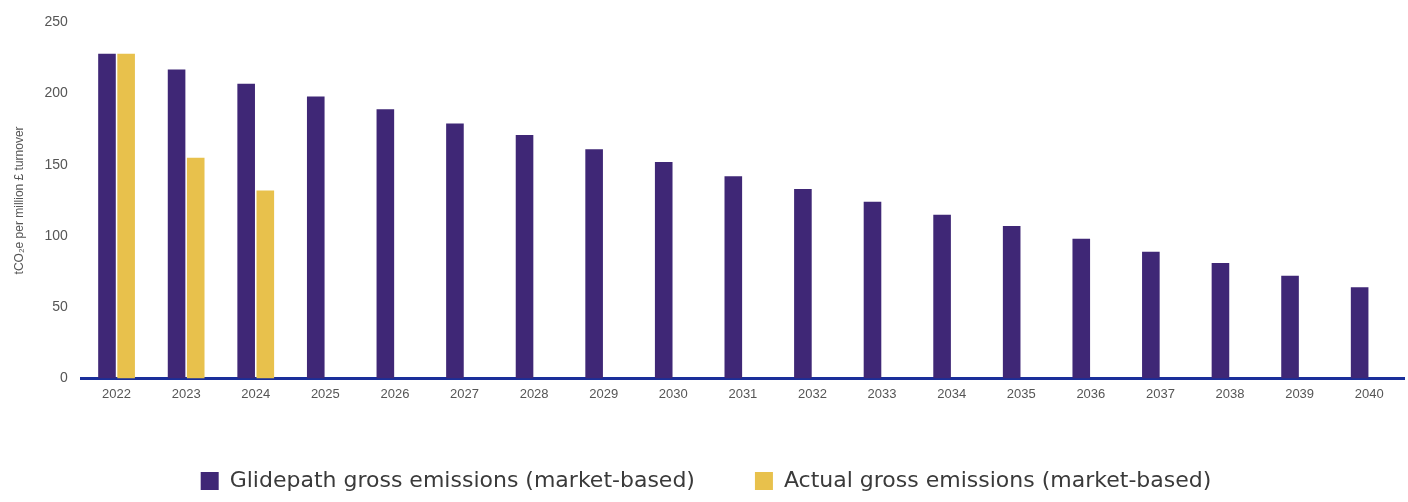  What do you see at coordinates (534, 393) in the screenshot?
I see `x-tick-label: 2028` at bounding box center [534, 393].